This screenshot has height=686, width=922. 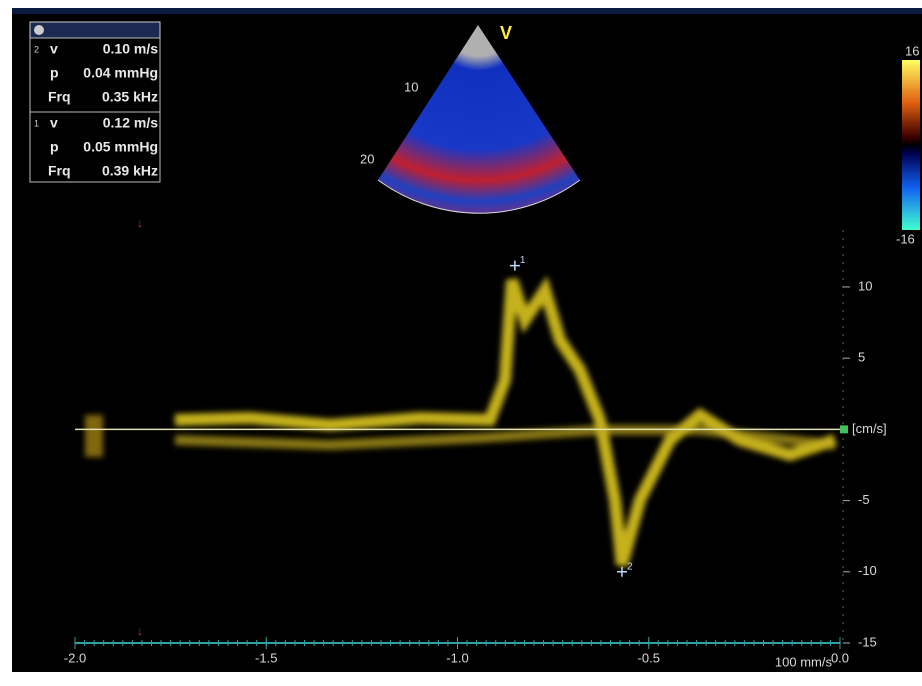 What do you see at coordinates (120, 147) in the screenshot?
I see `measurement-value: 0.05 mmHg` at bounding box center [120, 147].